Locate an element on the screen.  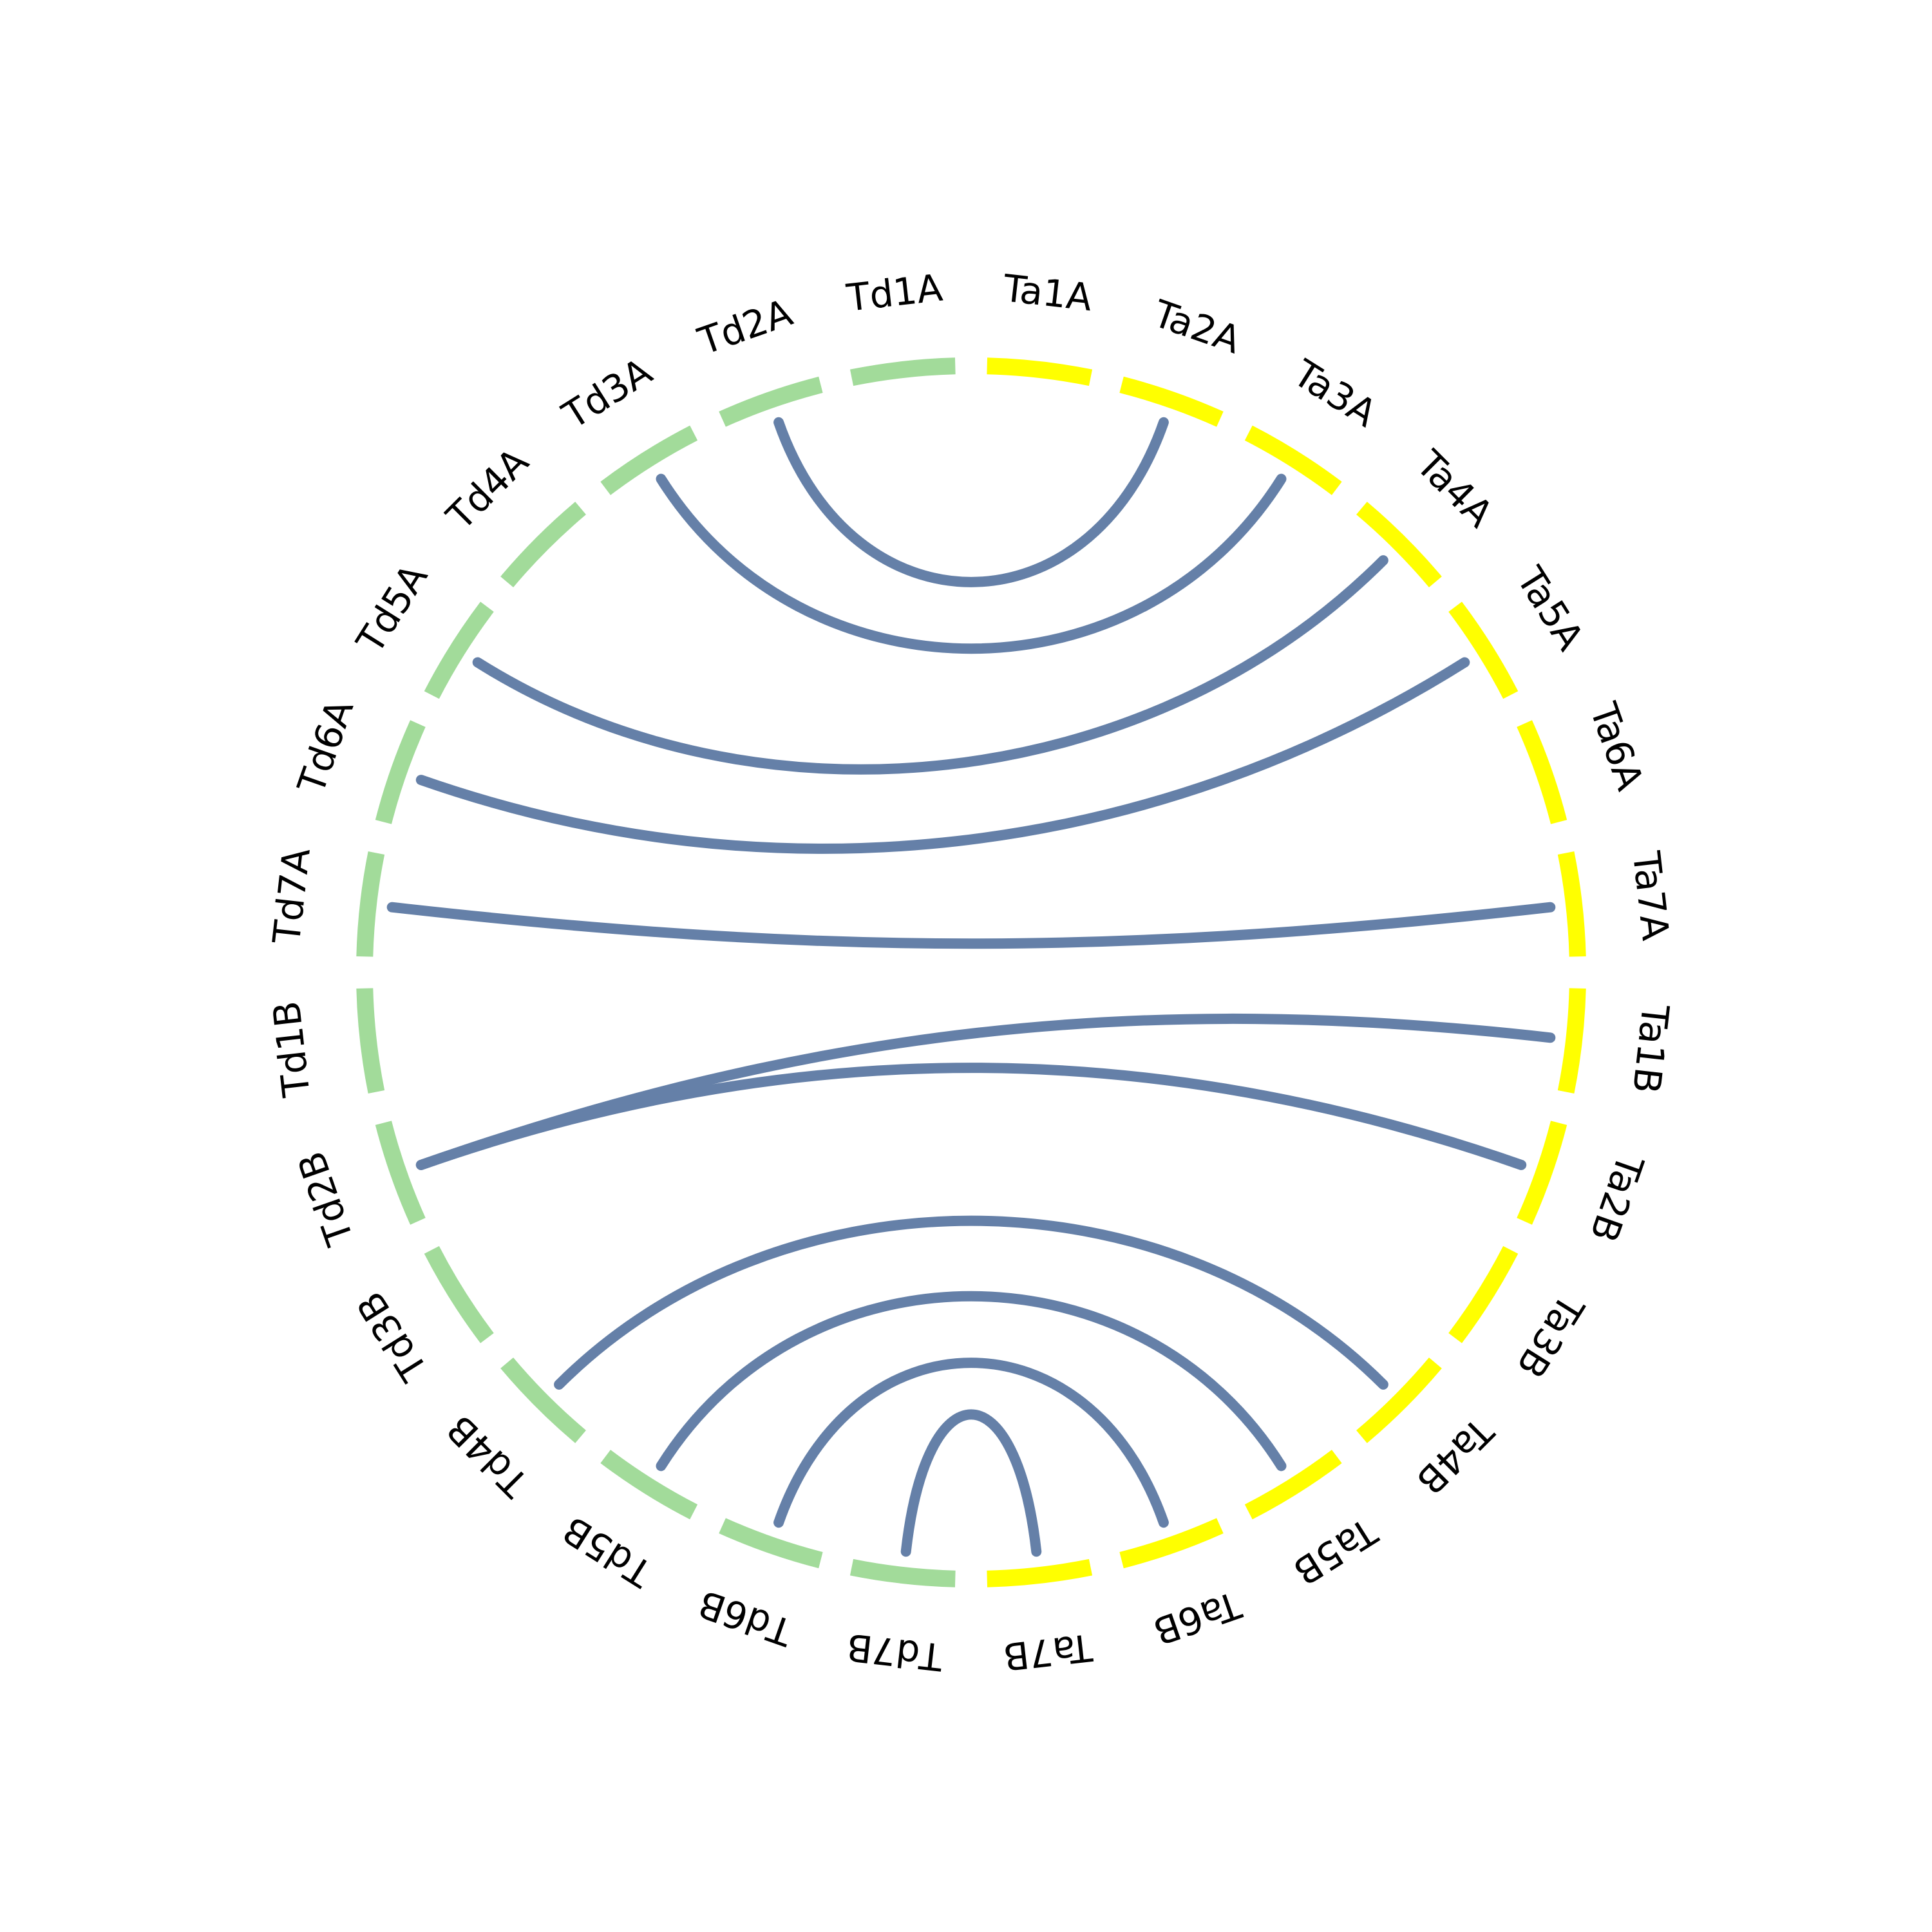
chromosome-label-ta7b: Ta7B is located at coordinates (1048, 1652).